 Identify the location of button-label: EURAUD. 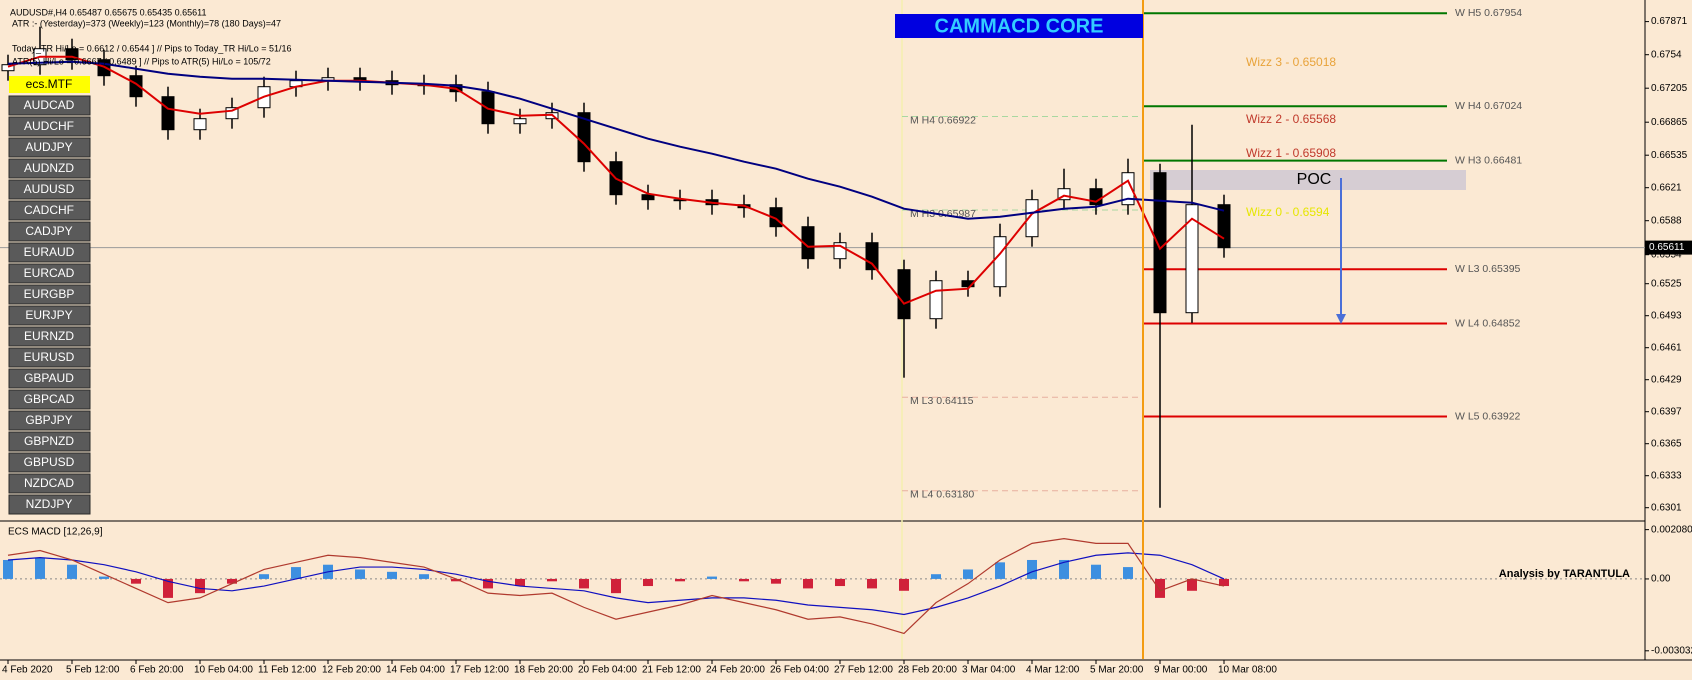
(49, 252).